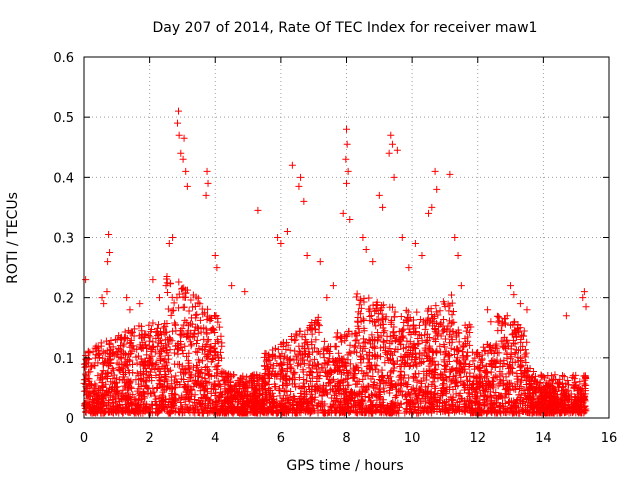  Describe the element at coordinates (149, 438) in the screenshot. I see `x-tick-label: 2` at that location.